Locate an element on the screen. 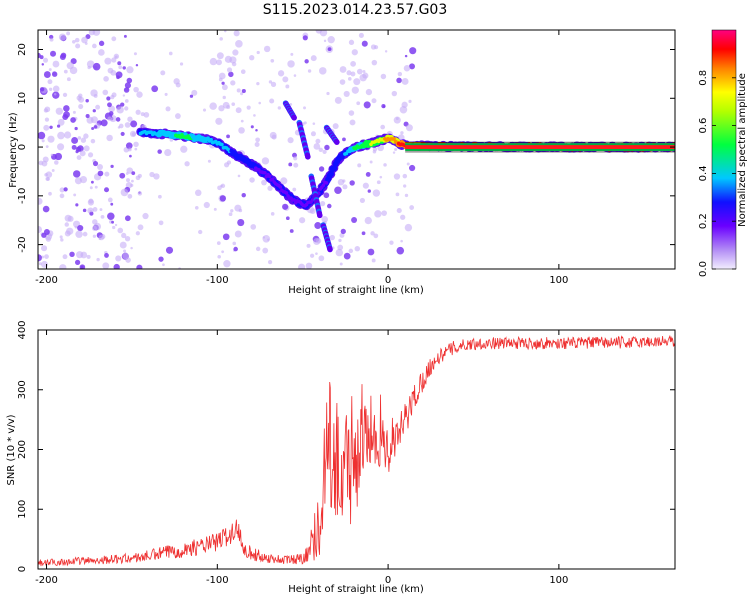 Image resolution: width=750 pixels, height=600 pixels. top-y-tick-label: 10 is located at coordinates (22, 98).